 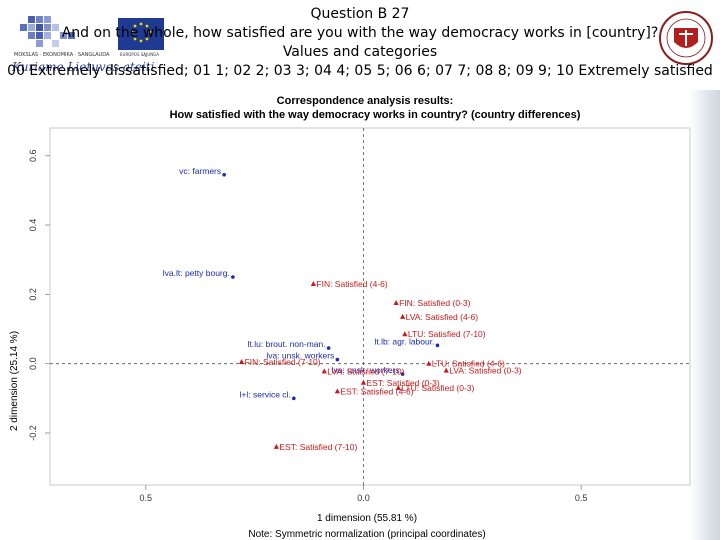 I want to click on x-axis-label: 1 dimension (55.81 %), so click(x=367, y=518).